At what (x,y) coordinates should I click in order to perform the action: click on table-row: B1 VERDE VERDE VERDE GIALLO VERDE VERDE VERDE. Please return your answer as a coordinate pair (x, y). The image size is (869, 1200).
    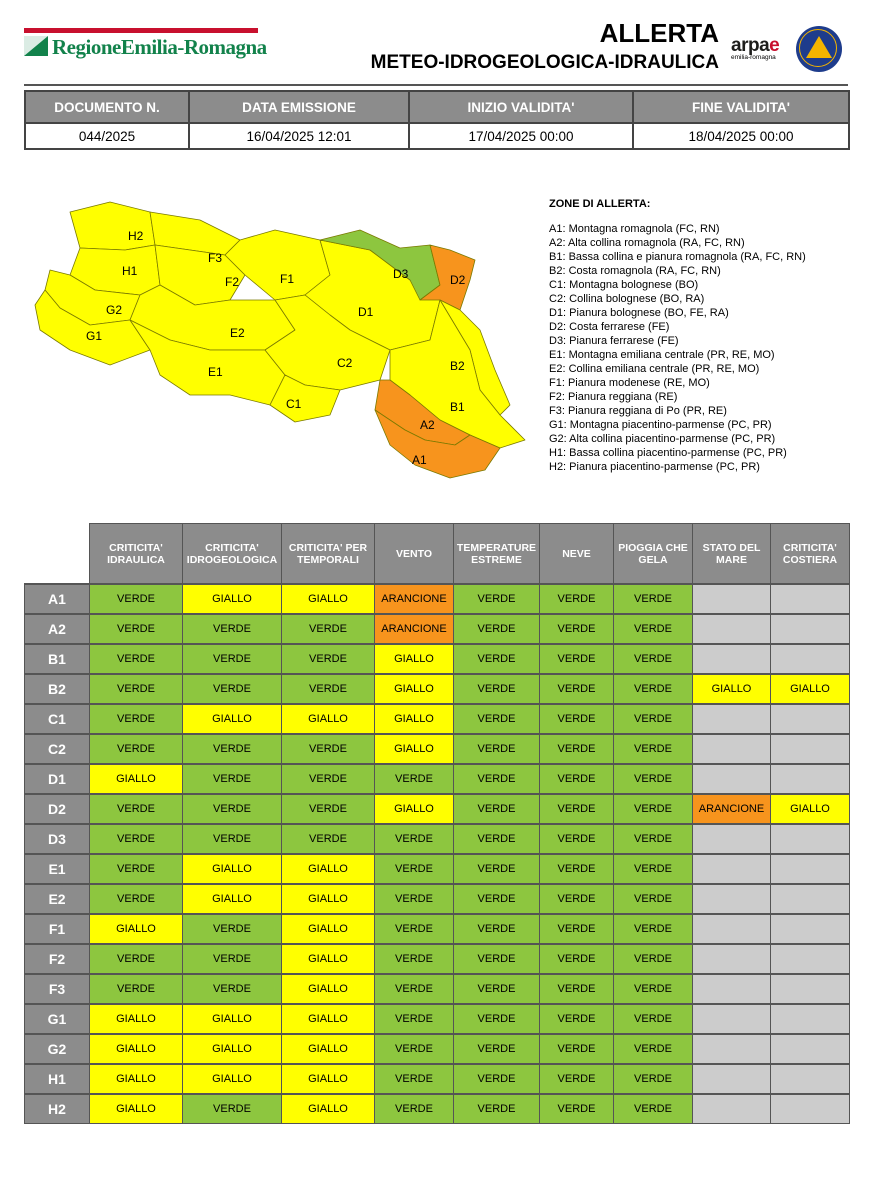
    Looking at the image, I should click on (437, 658).